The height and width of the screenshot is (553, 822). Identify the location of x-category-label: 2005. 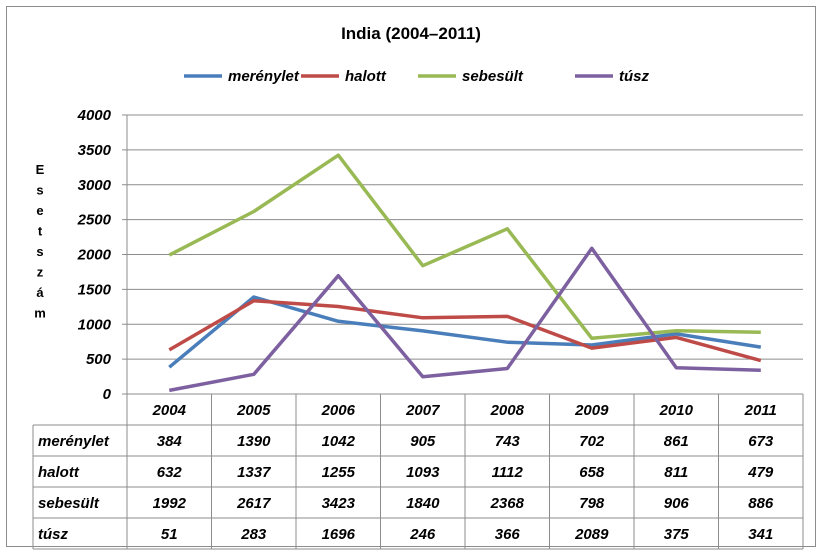
(253, 410).